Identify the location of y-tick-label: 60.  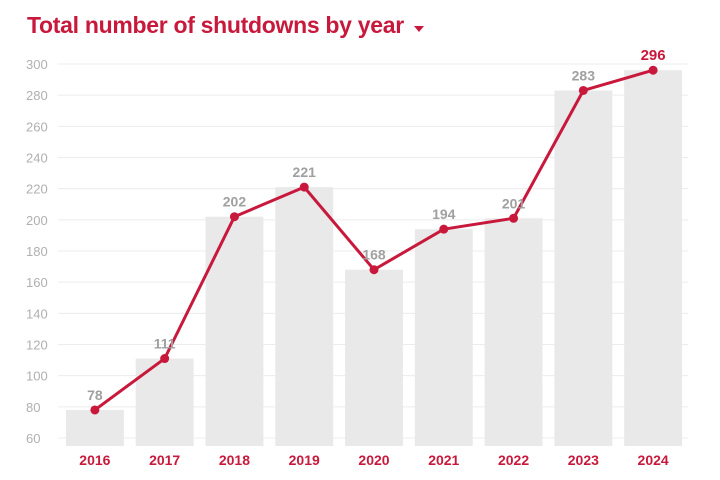
(33, 438).